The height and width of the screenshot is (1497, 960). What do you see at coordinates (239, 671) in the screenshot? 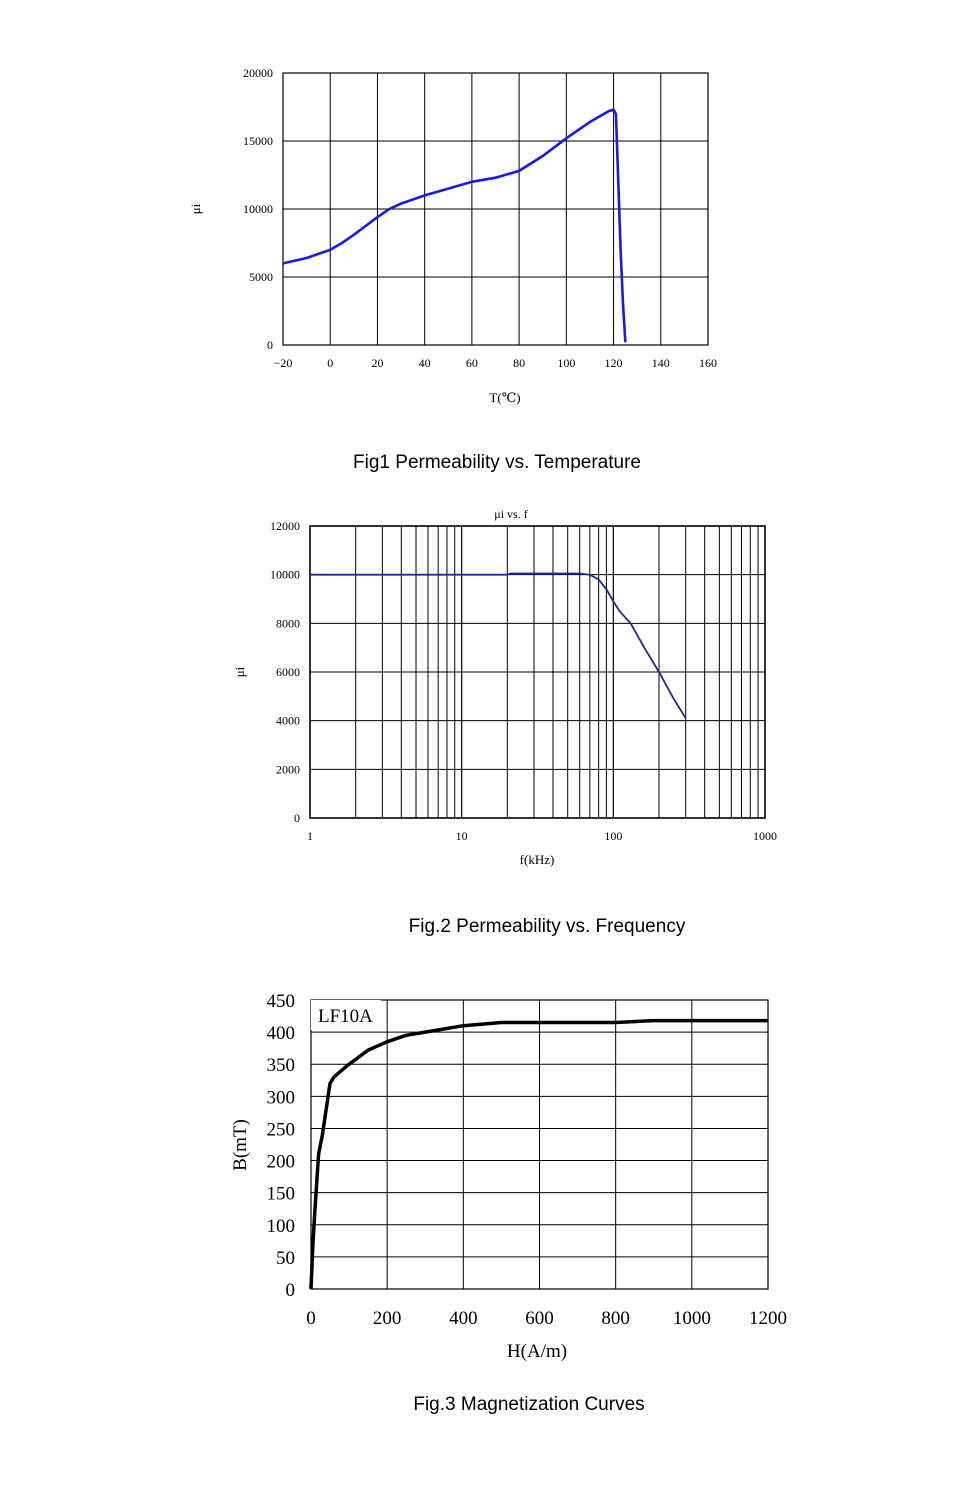
I see `chart2-y-axis-label: μi` at bounding box center [239, 671].